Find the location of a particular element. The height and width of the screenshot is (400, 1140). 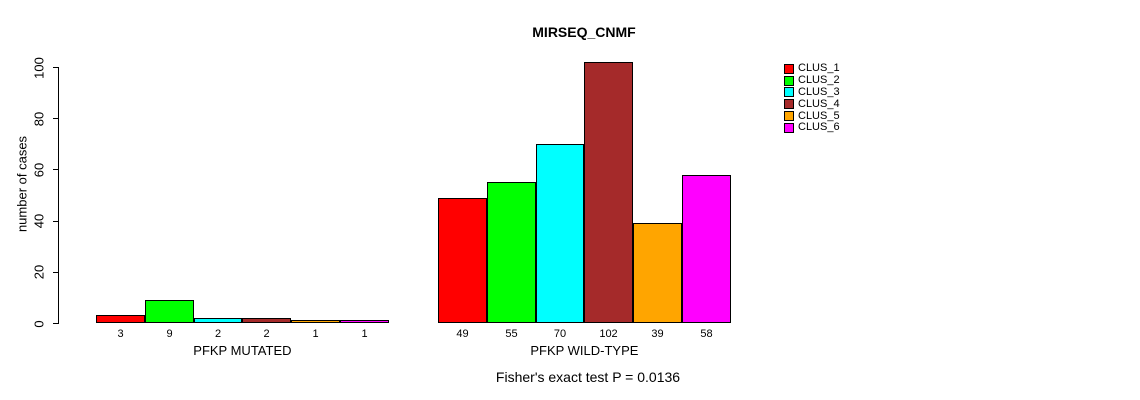

legend: CLUS_1 CLUS_2 CLUS_3 CLUS_4 CLUS_5 CLUS_6 is located at coordinates (812, 98).